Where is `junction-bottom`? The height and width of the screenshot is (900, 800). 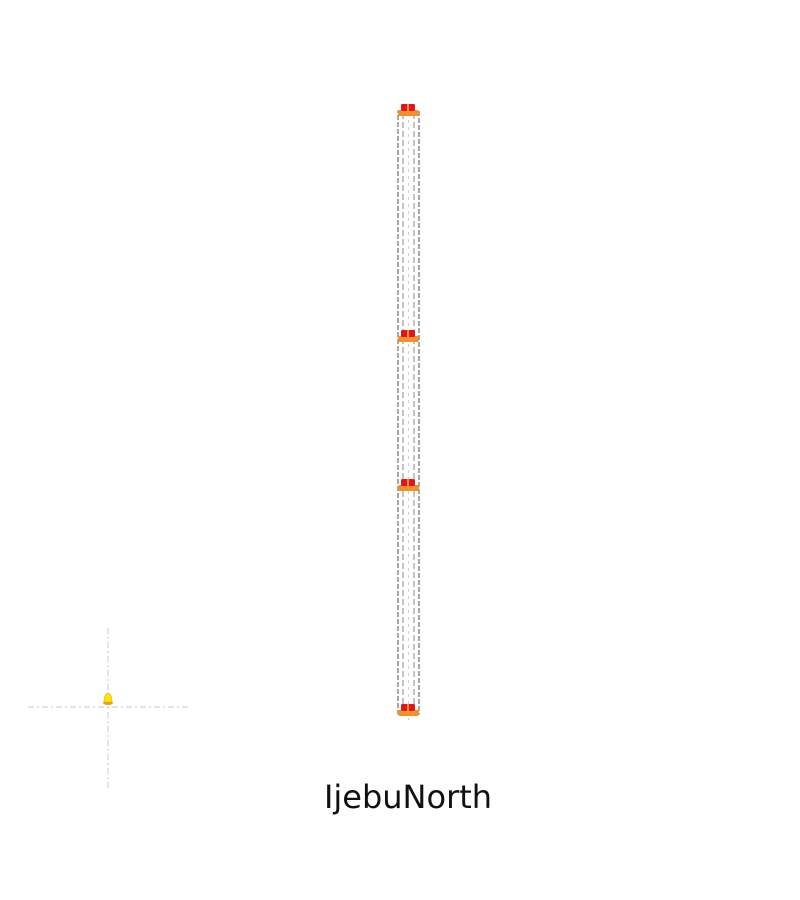 junction-bottom is located at coordinates (408, 710).